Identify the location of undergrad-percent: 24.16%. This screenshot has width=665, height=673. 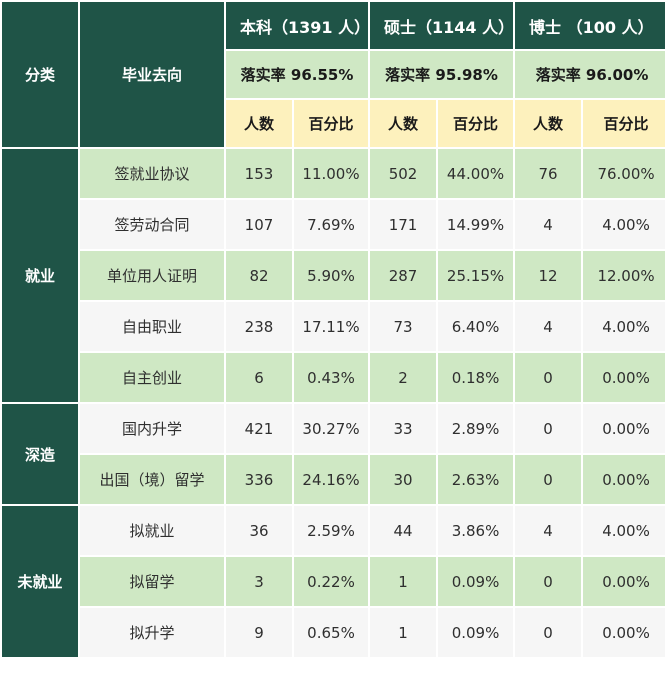
(331, 479).